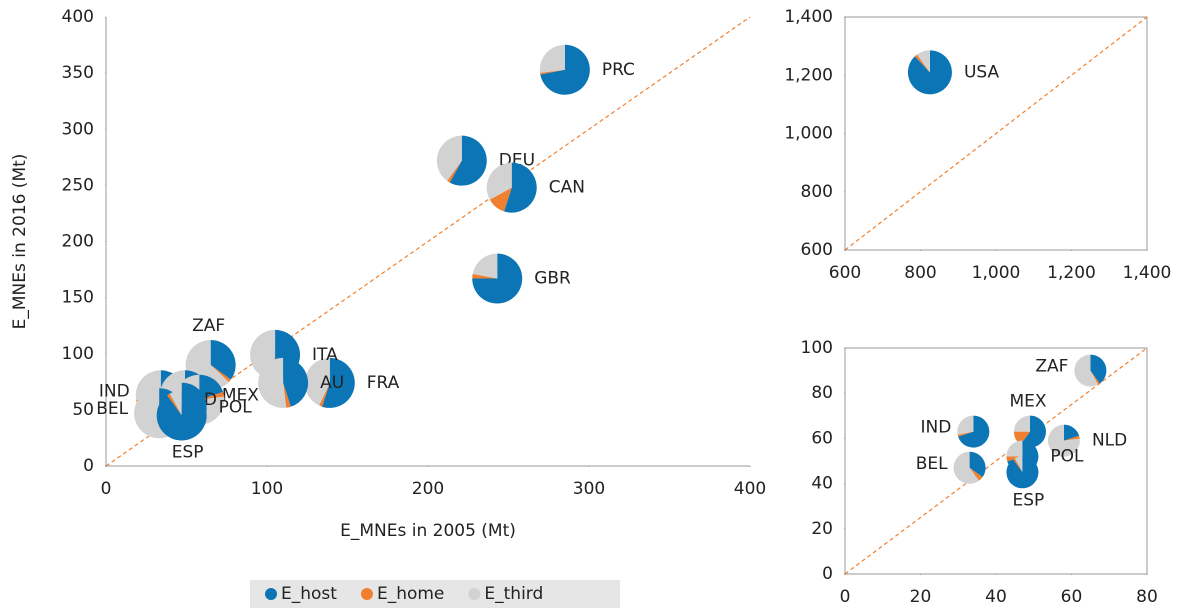 This screenshot has height=610, width=1179. Describe the element at coordinates (410, 594) in the screenshot. I see `legend-label: E_home` at that location.